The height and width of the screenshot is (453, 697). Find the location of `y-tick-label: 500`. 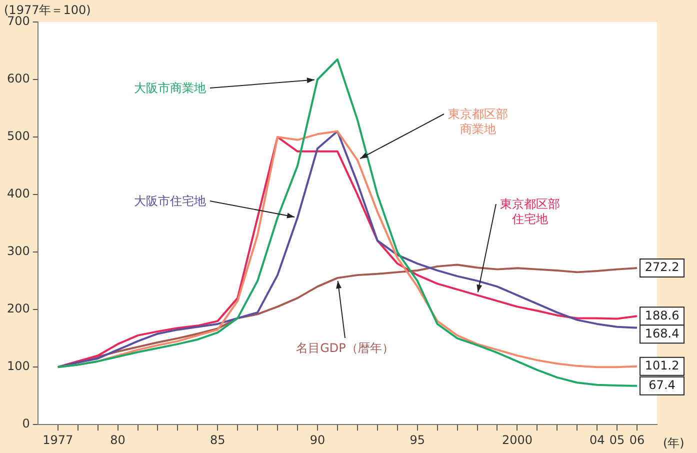

y-tick-label: 500 is located at coordinates (18, 136).